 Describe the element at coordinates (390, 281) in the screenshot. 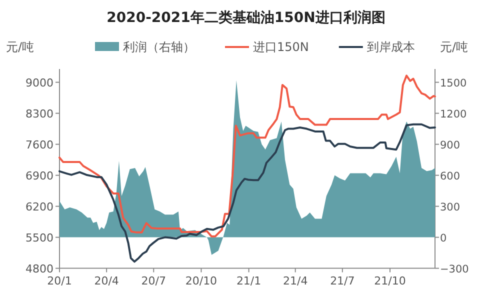

I see `x-tick-label: 21/10` at that location.